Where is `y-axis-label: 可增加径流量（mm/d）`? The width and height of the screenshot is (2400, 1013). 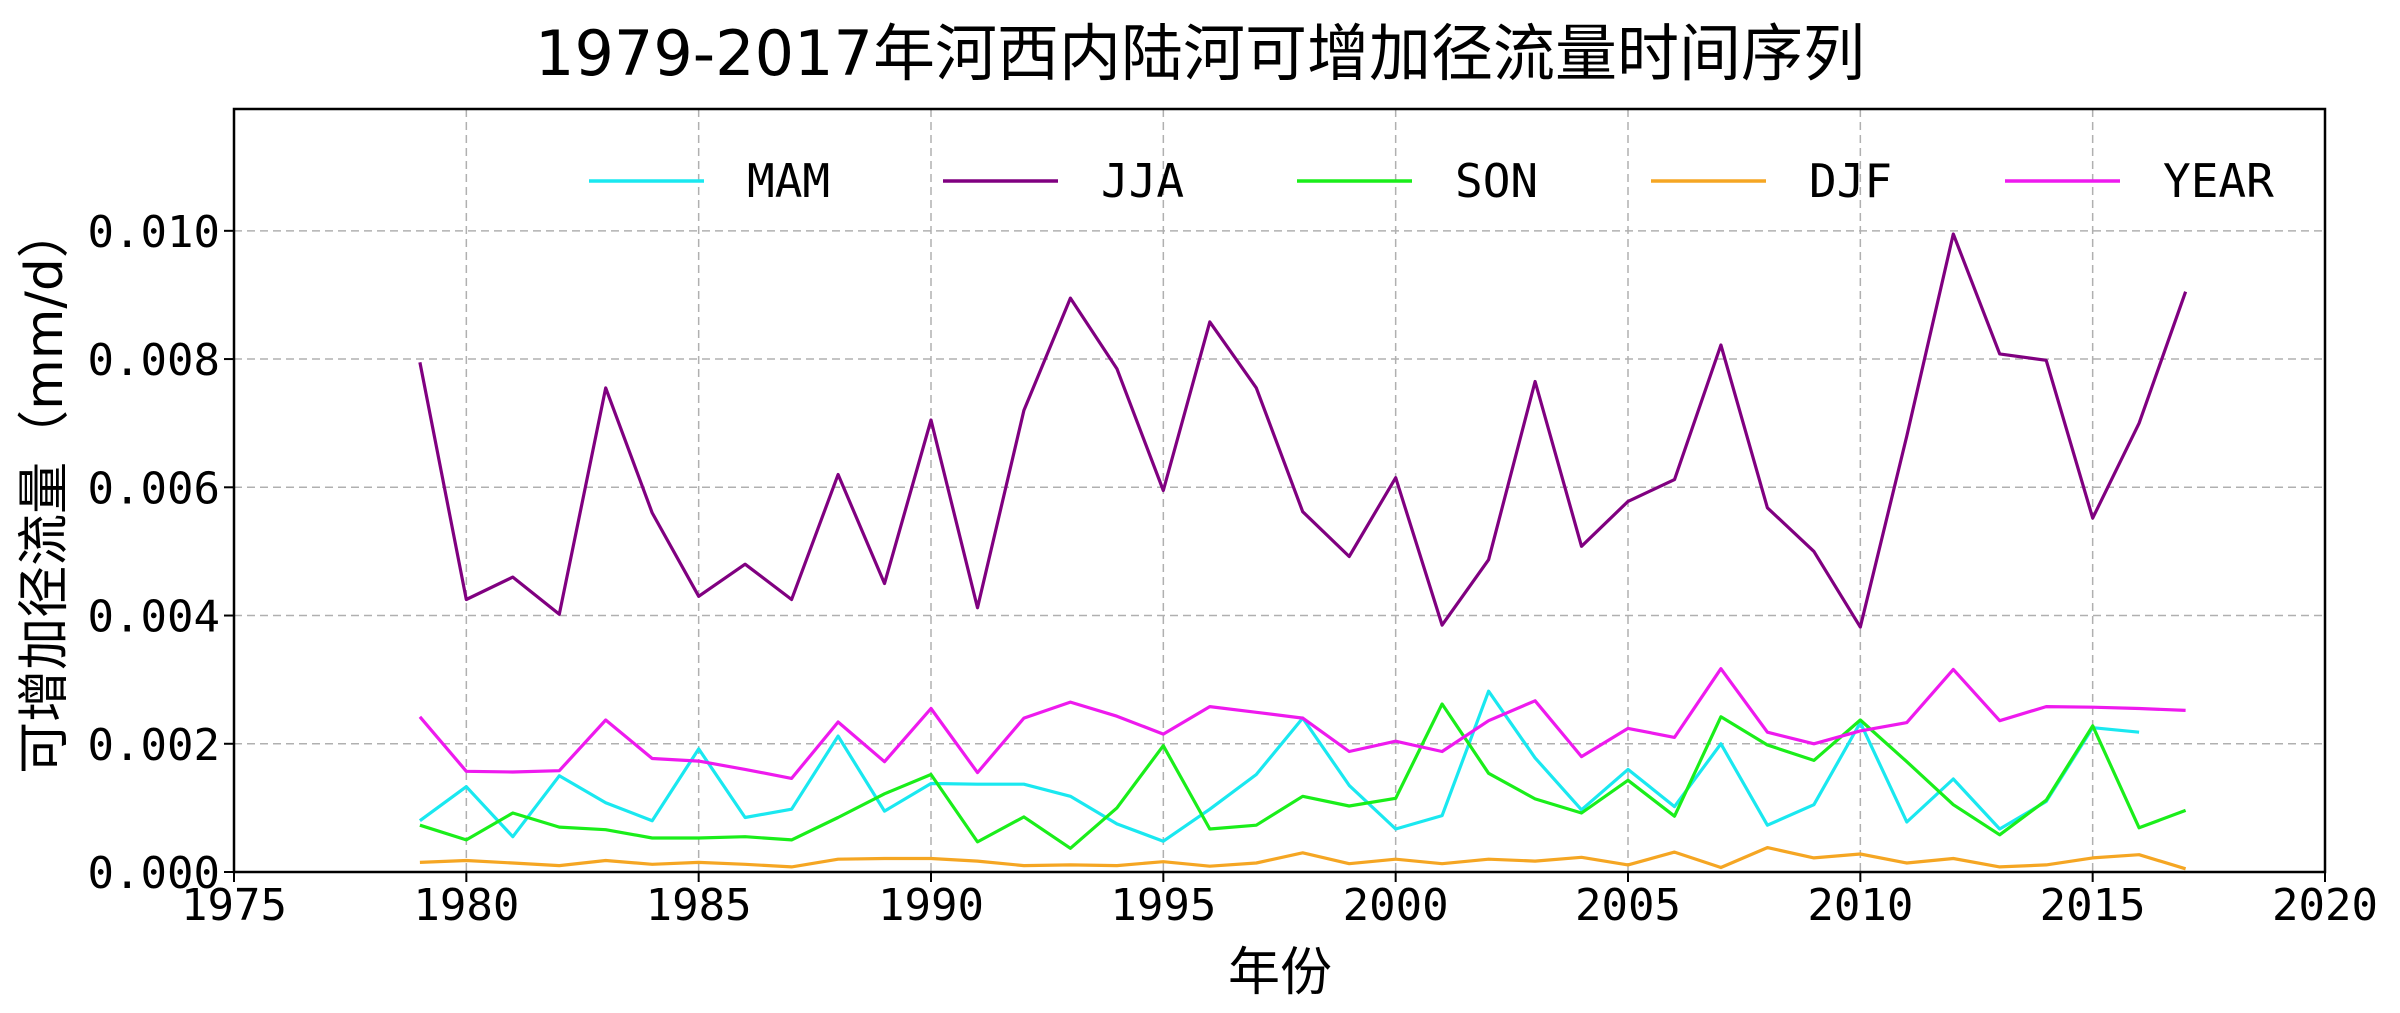 y-axis-label: 可增加径流量（mm/d） is located at coordinates (45, 490).